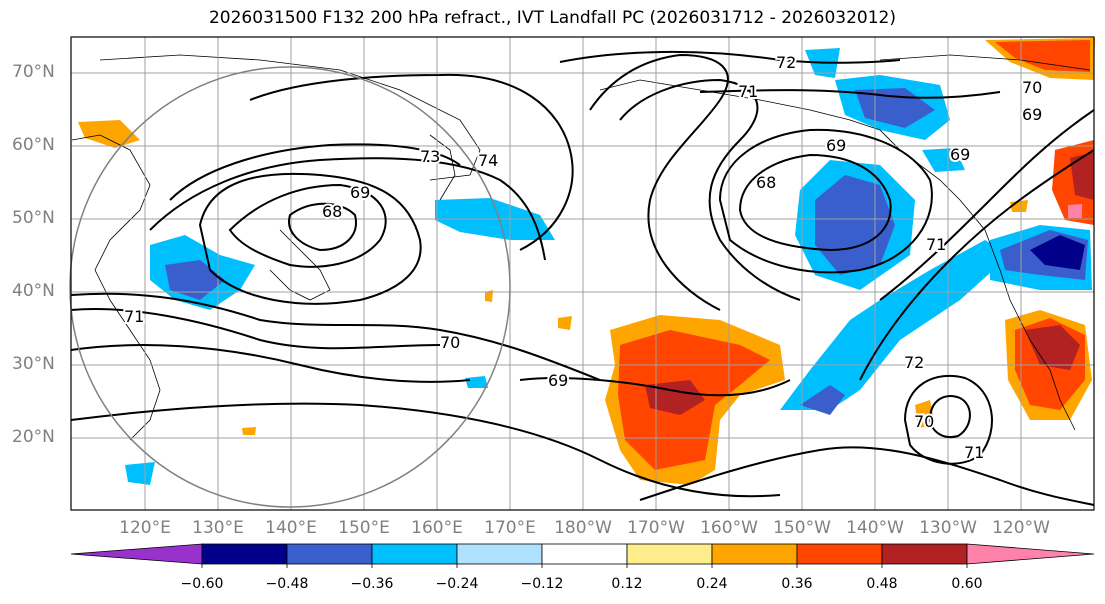  I want to click on contour-se, so click(867, 476).